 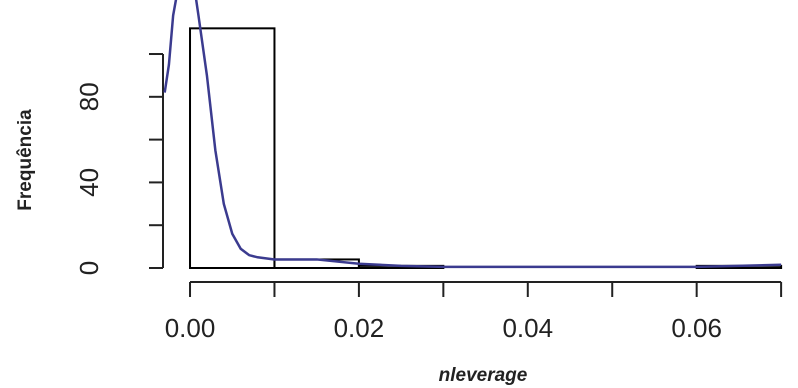 I want to click on x-tick-label: 0.04, so click(x=527, y=328).